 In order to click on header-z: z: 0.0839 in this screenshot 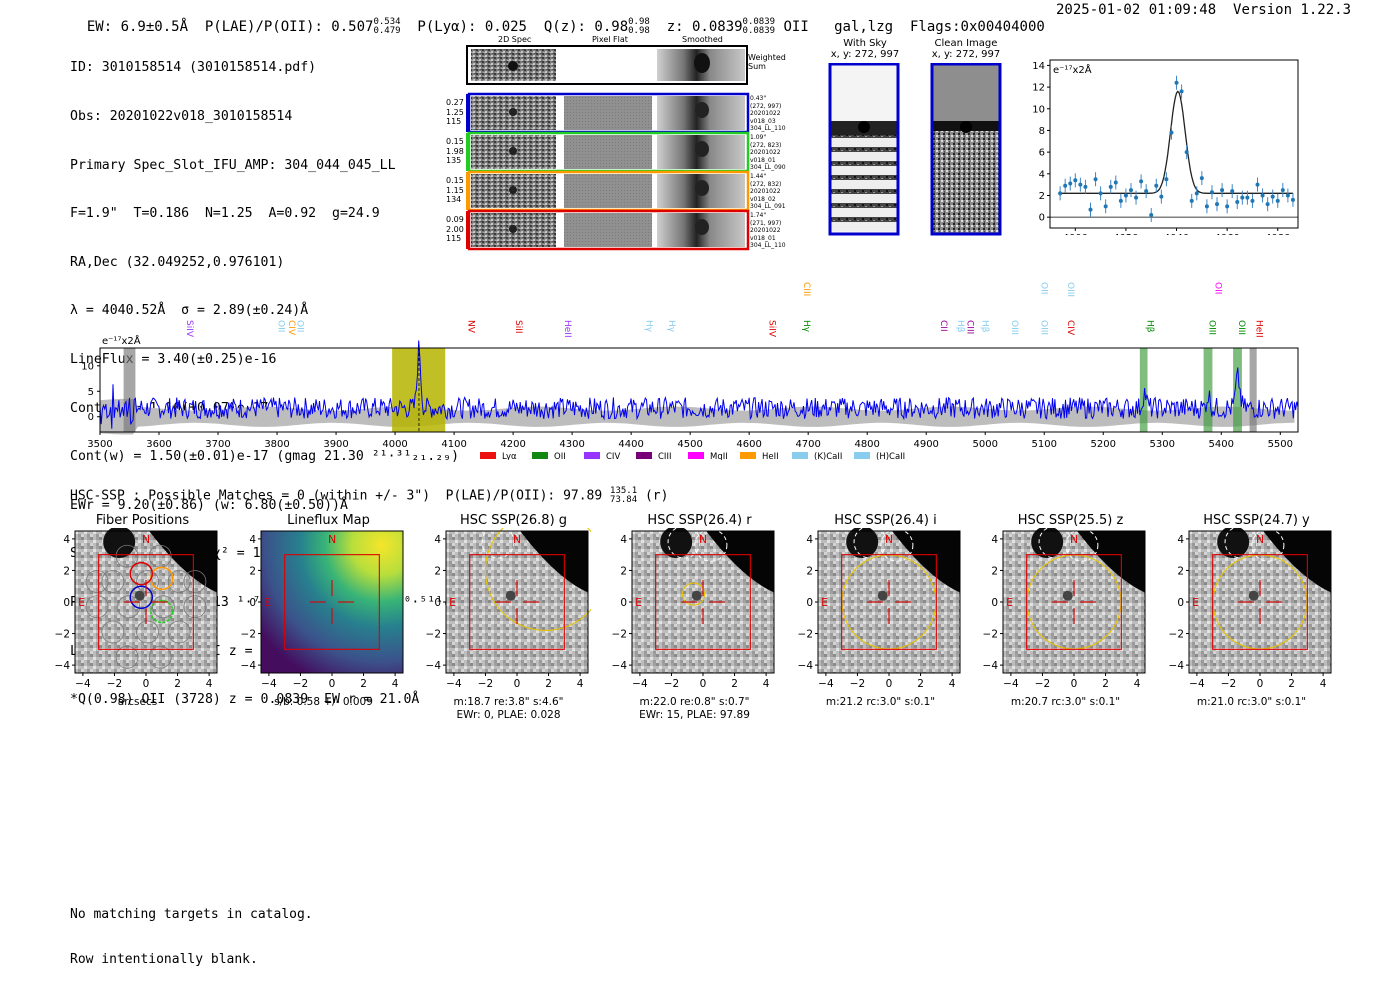, I will do `click(704, 27)`.